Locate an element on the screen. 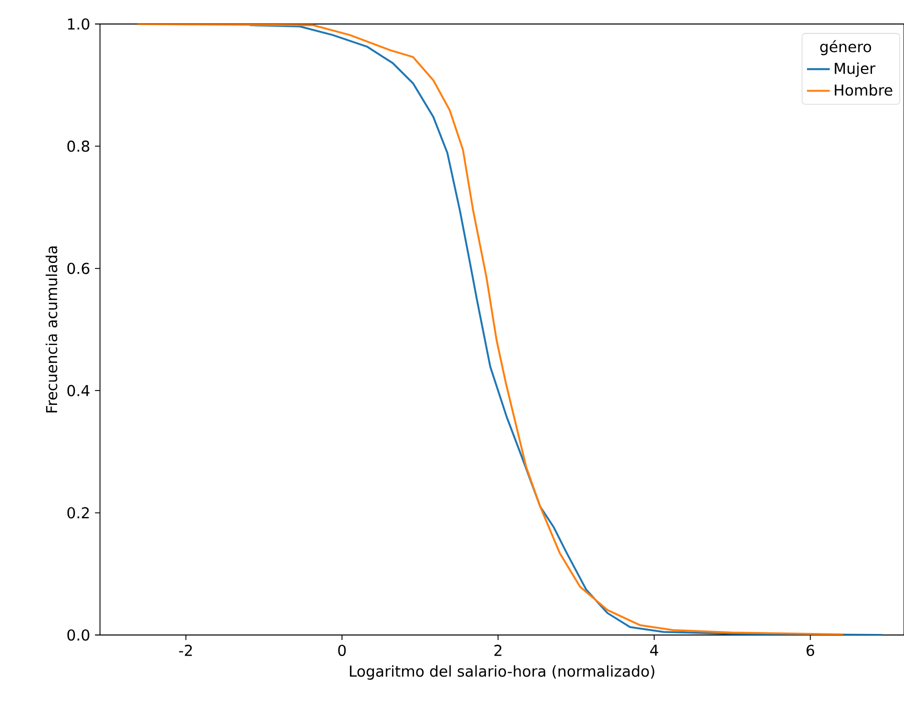 Image resolution: width=904 pixels, height=708 pixels. y-tick-label: 0.2 is located at coordinates (78, 512).